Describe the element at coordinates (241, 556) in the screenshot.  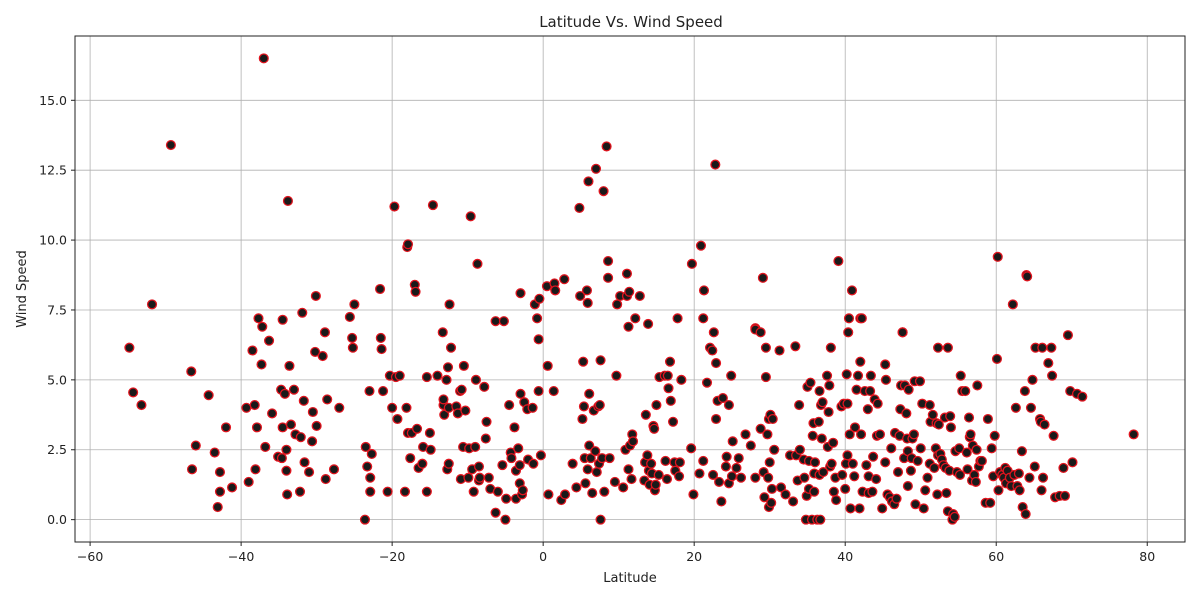
I see `x-tick-label: −40` at that location.